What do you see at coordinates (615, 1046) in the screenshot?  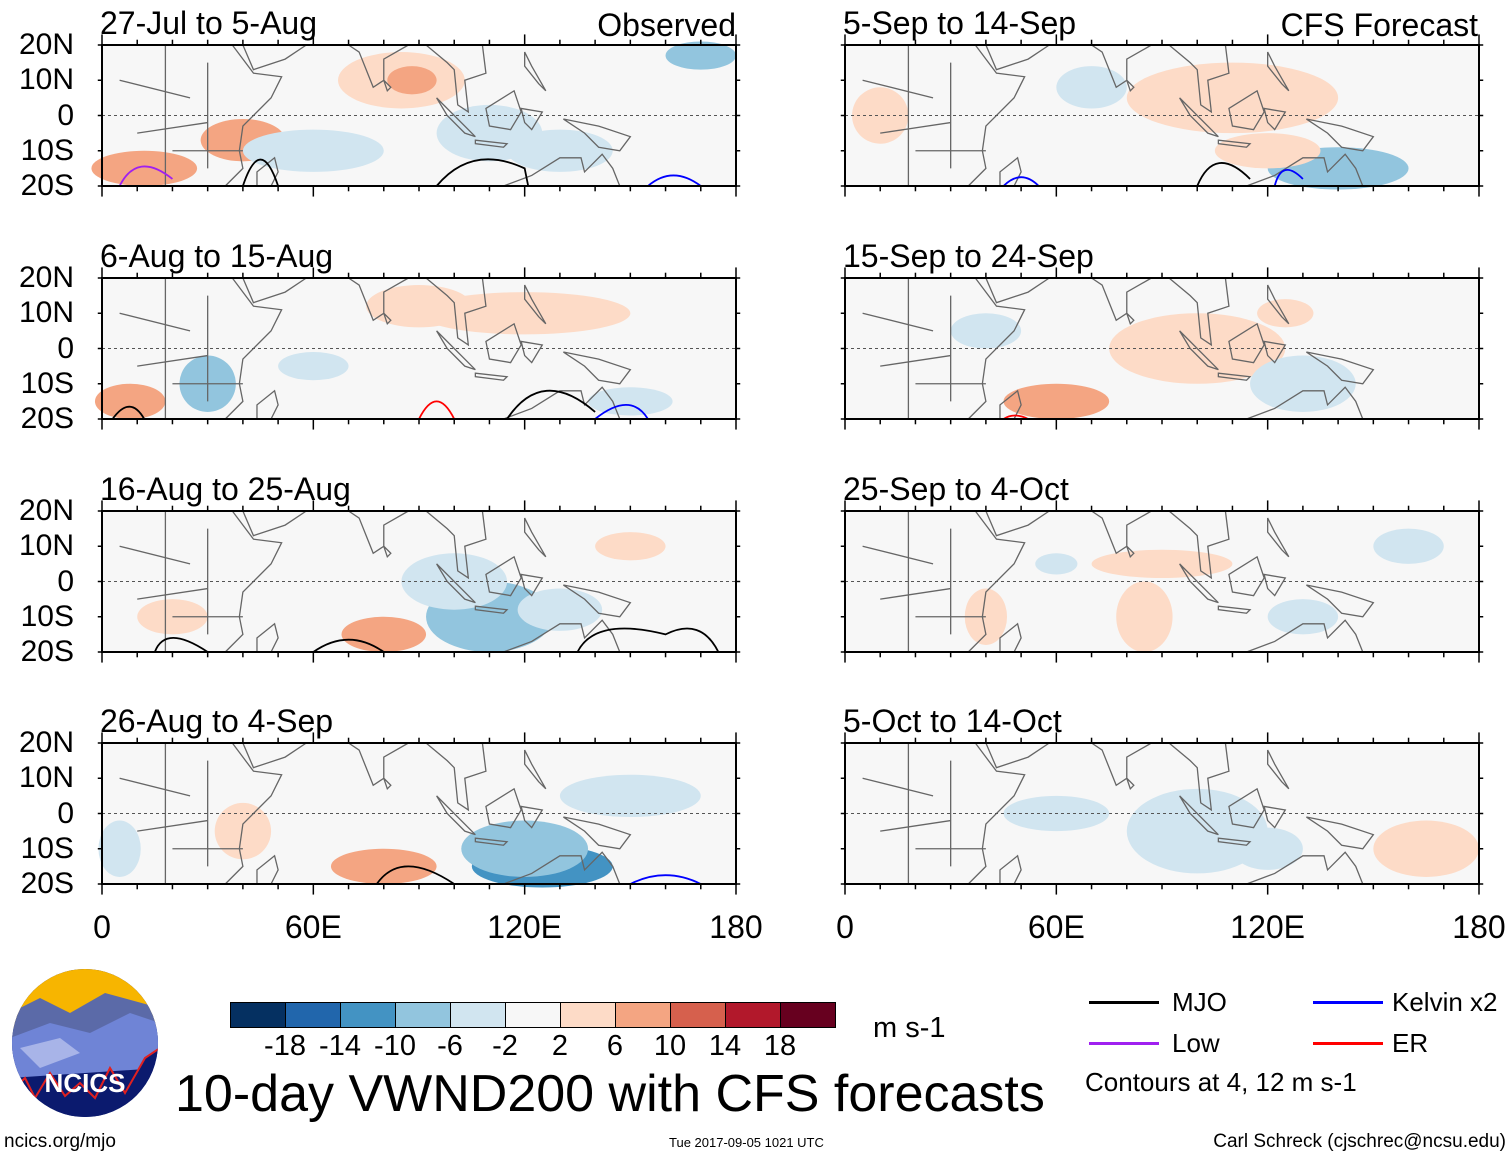 I see `colorbar-tick-label: 6` at bounding box center [615, 1046].